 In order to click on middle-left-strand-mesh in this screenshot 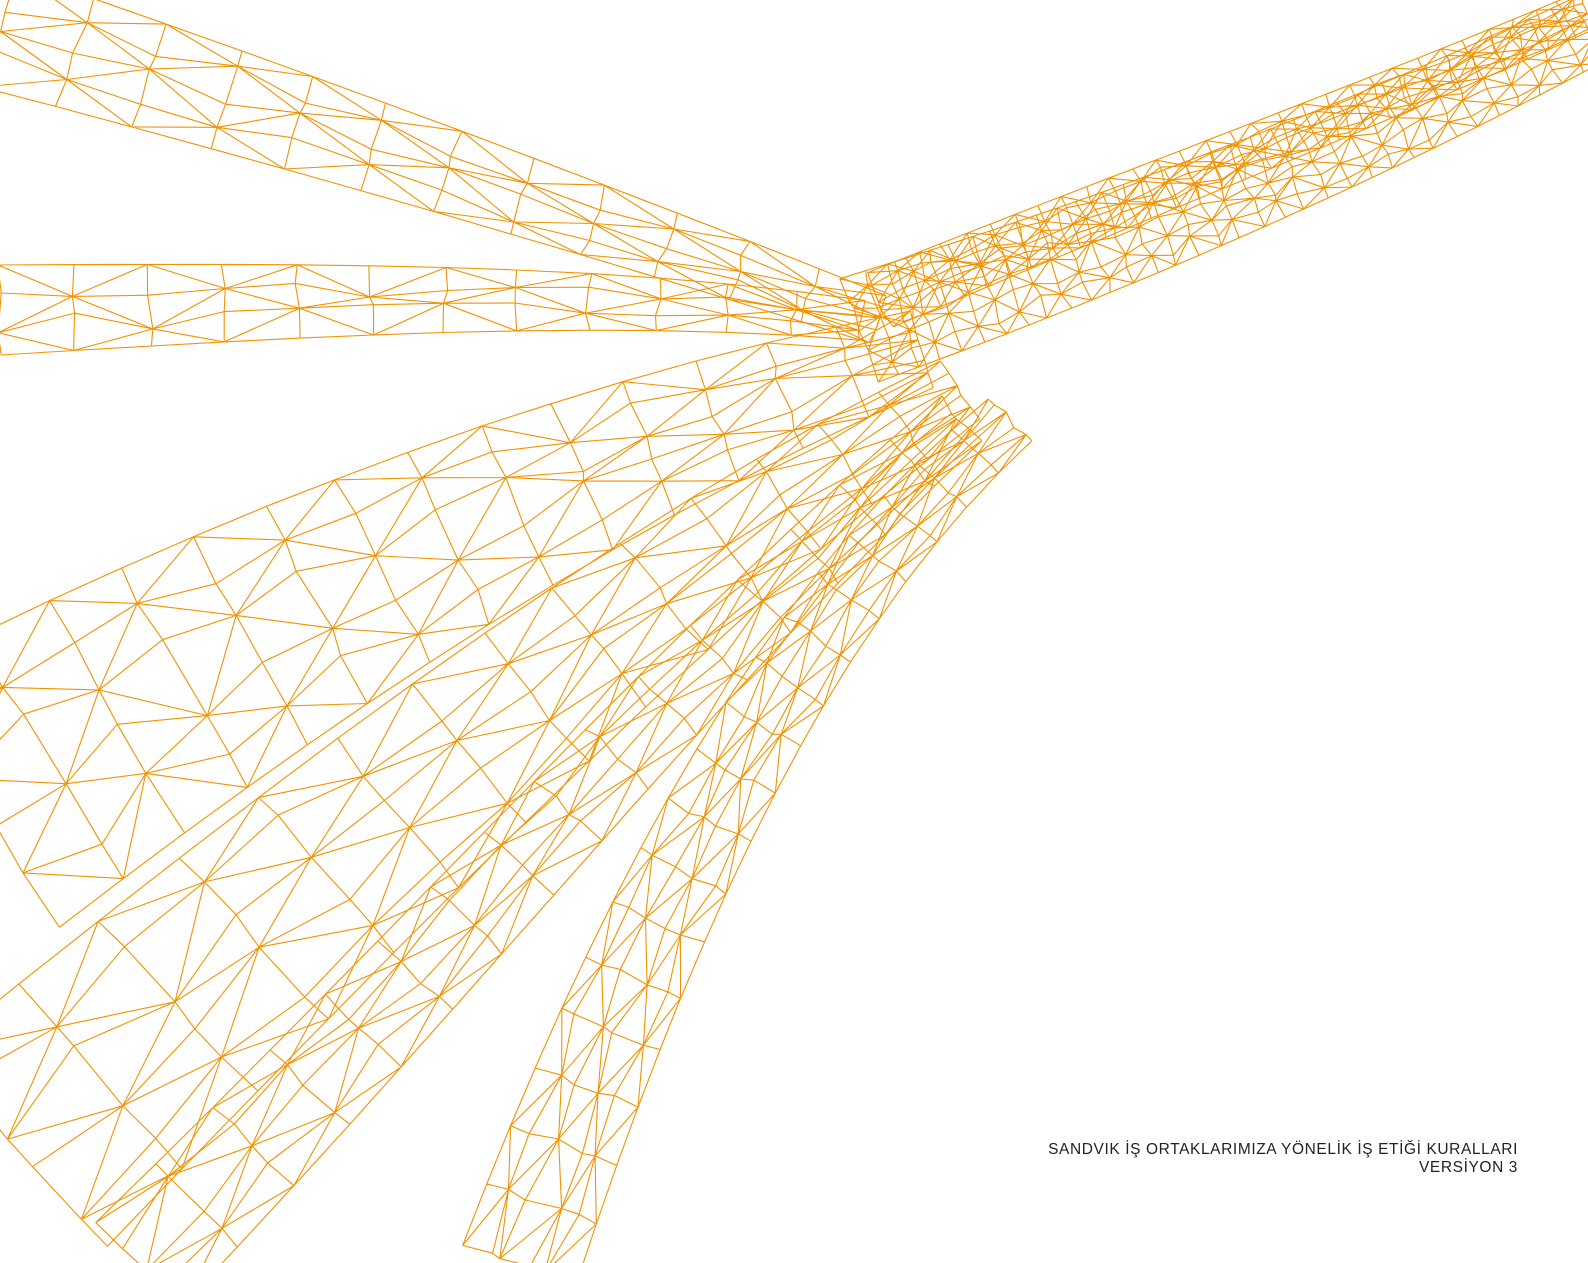, I will do `click(433, 309)`.